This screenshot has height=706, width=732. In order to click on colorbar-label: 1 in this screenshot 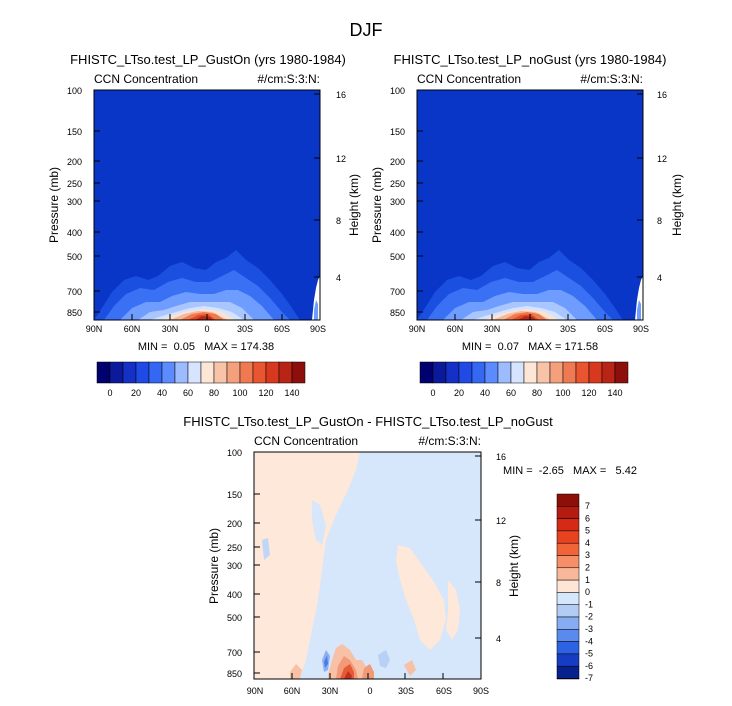, I will do `click(587, 580)`.